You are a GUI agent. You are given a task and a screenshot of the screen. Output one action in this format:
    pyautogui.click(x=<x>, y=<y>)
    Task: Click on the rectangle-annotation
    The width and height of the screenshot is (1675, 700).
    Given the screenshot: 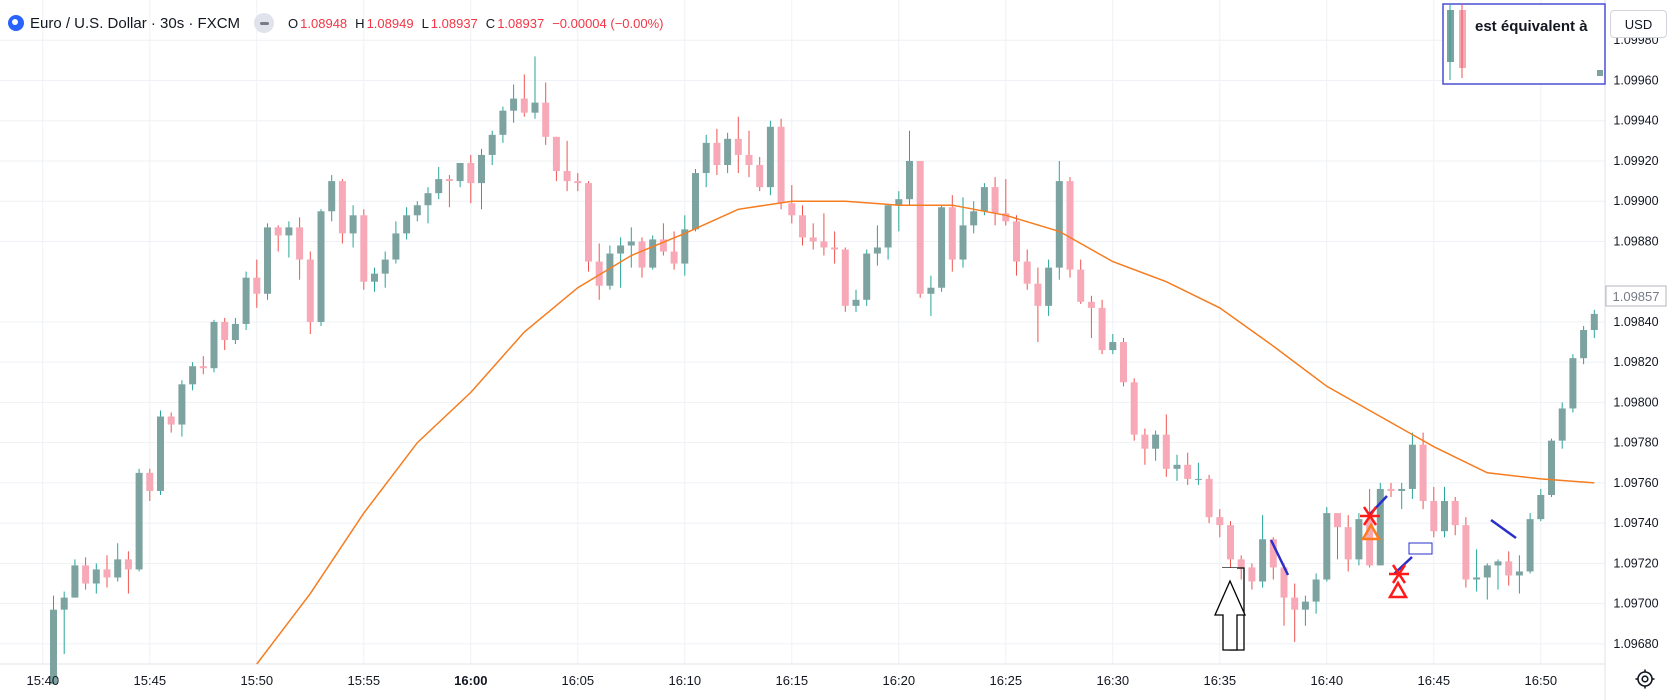 What is the action you would take?
    pyautogui.click(x=1420, y=548)
    